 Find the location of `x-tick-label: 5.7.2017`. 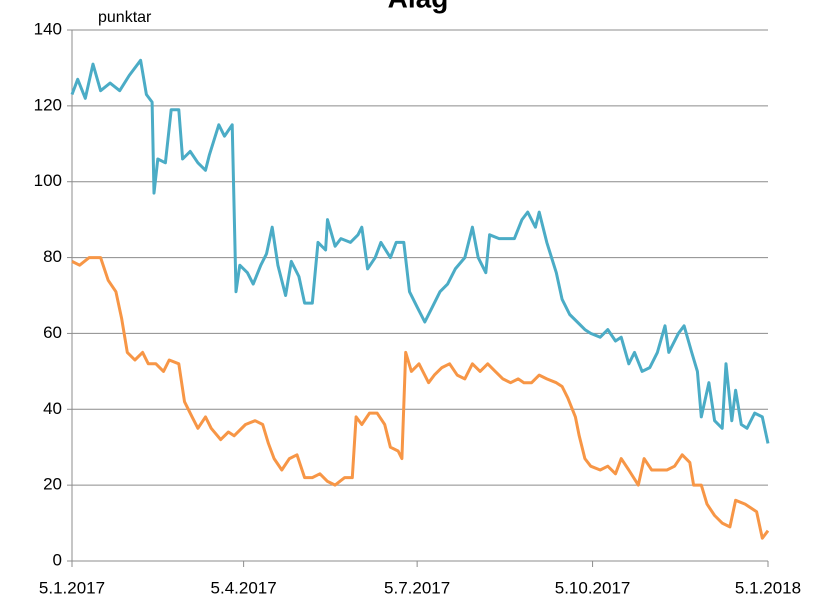

x-tick-label: 5.7.2017 is located at coordinates (417, 587).